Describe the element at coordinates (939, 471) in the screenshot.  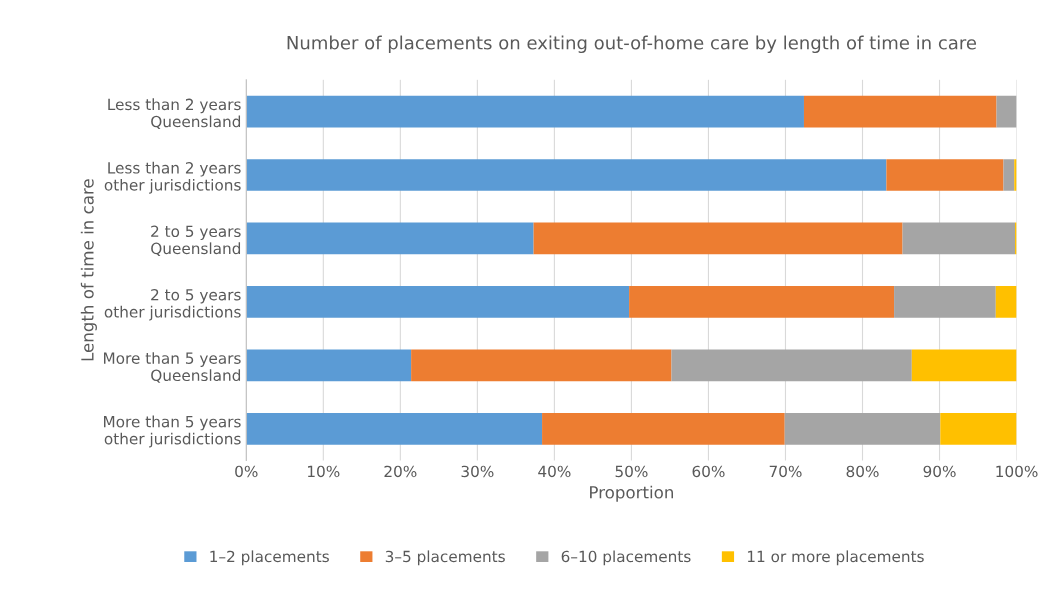
I see `x-tick-label: 90%` at that location.